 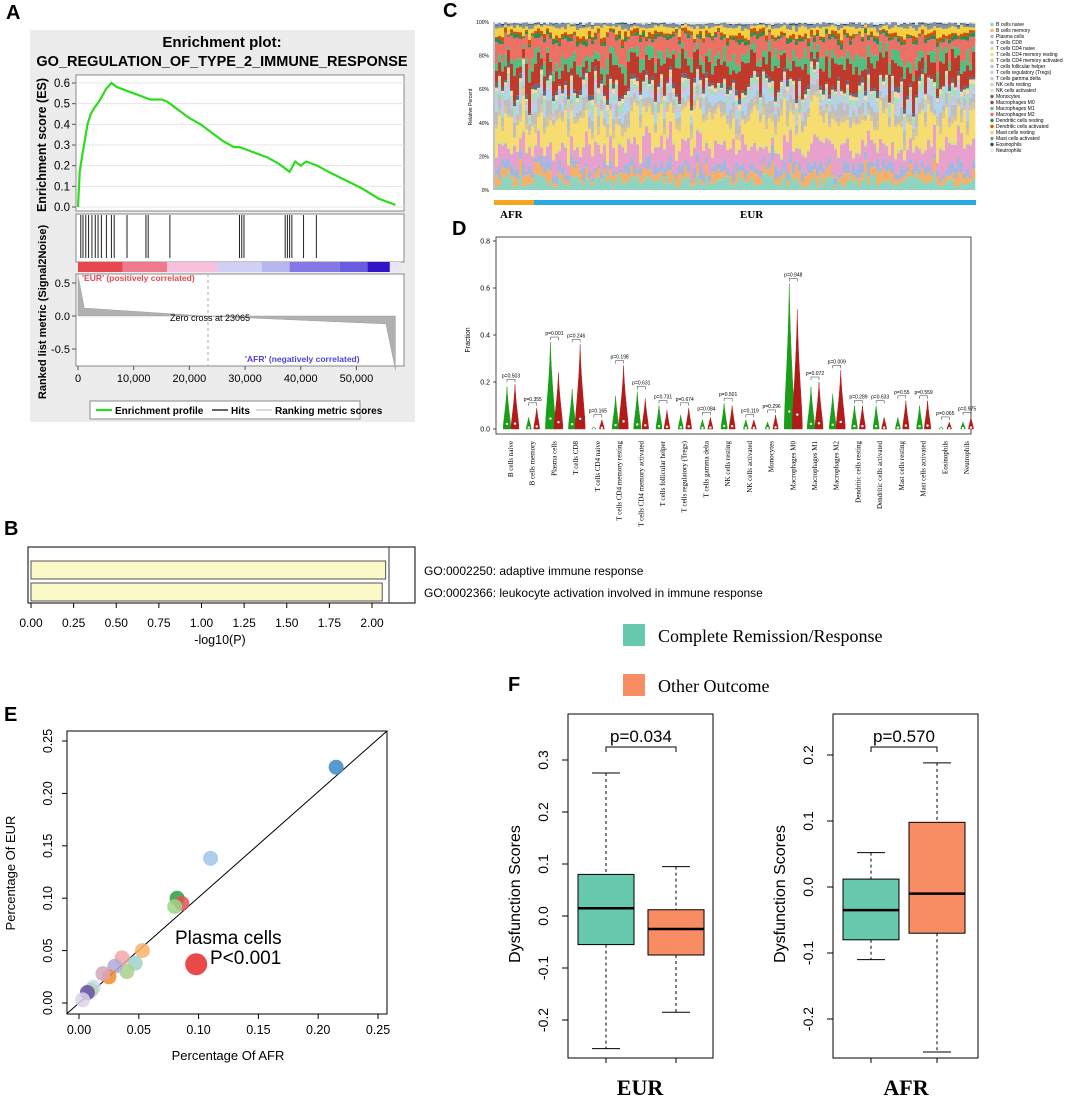 What do you see at coordinates (728, 464) in the screenshot?
I see `violin-x-label: NK cells resting` at bounding box center [728, 464].